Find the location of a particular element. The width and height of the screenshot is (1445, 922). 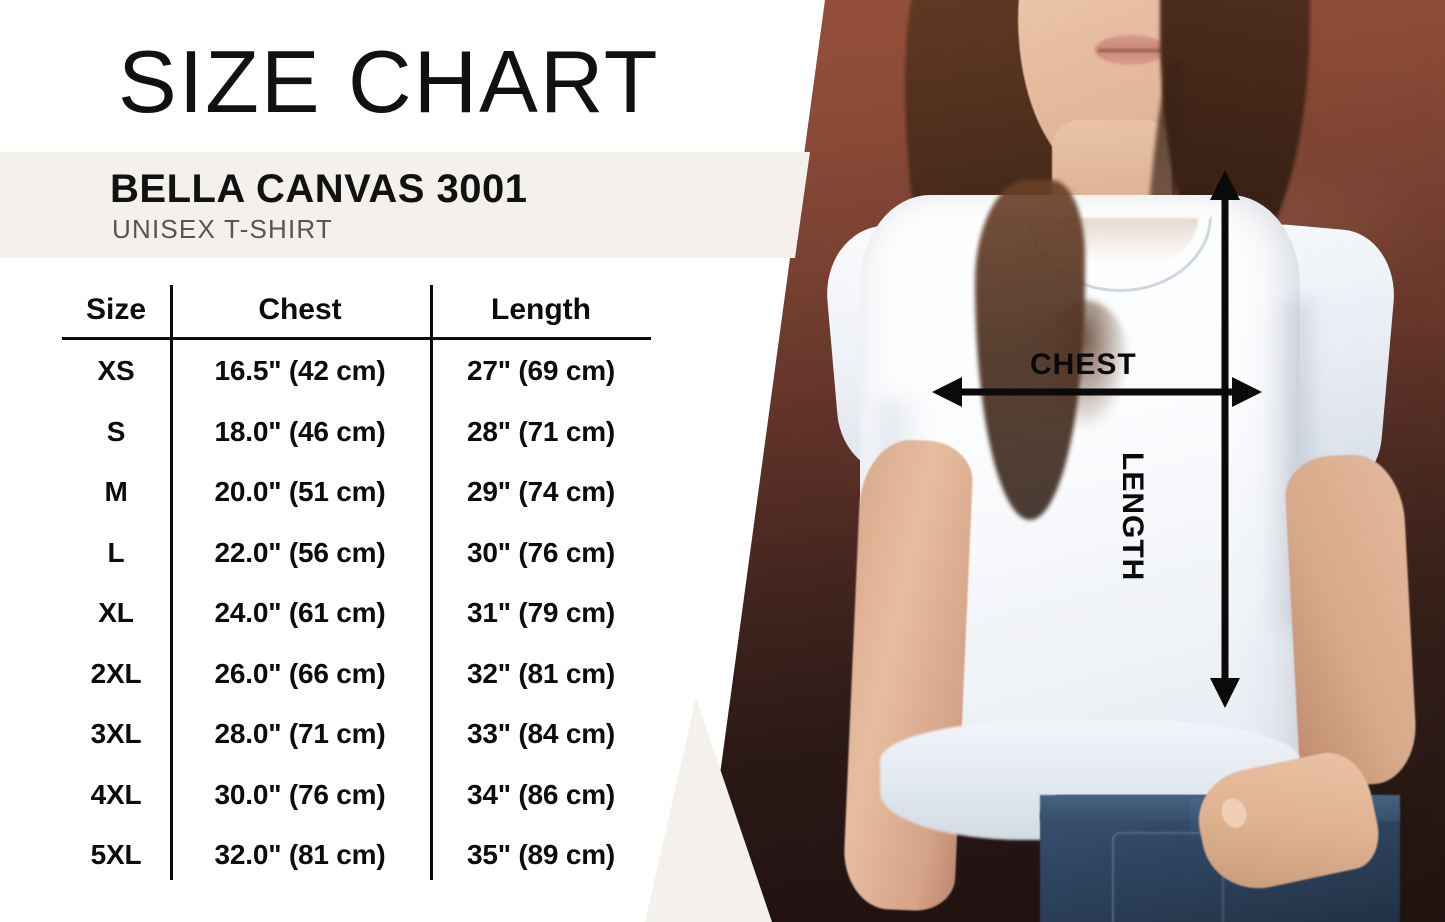

cell-size: 3XL is located at coordinates (116, 734).